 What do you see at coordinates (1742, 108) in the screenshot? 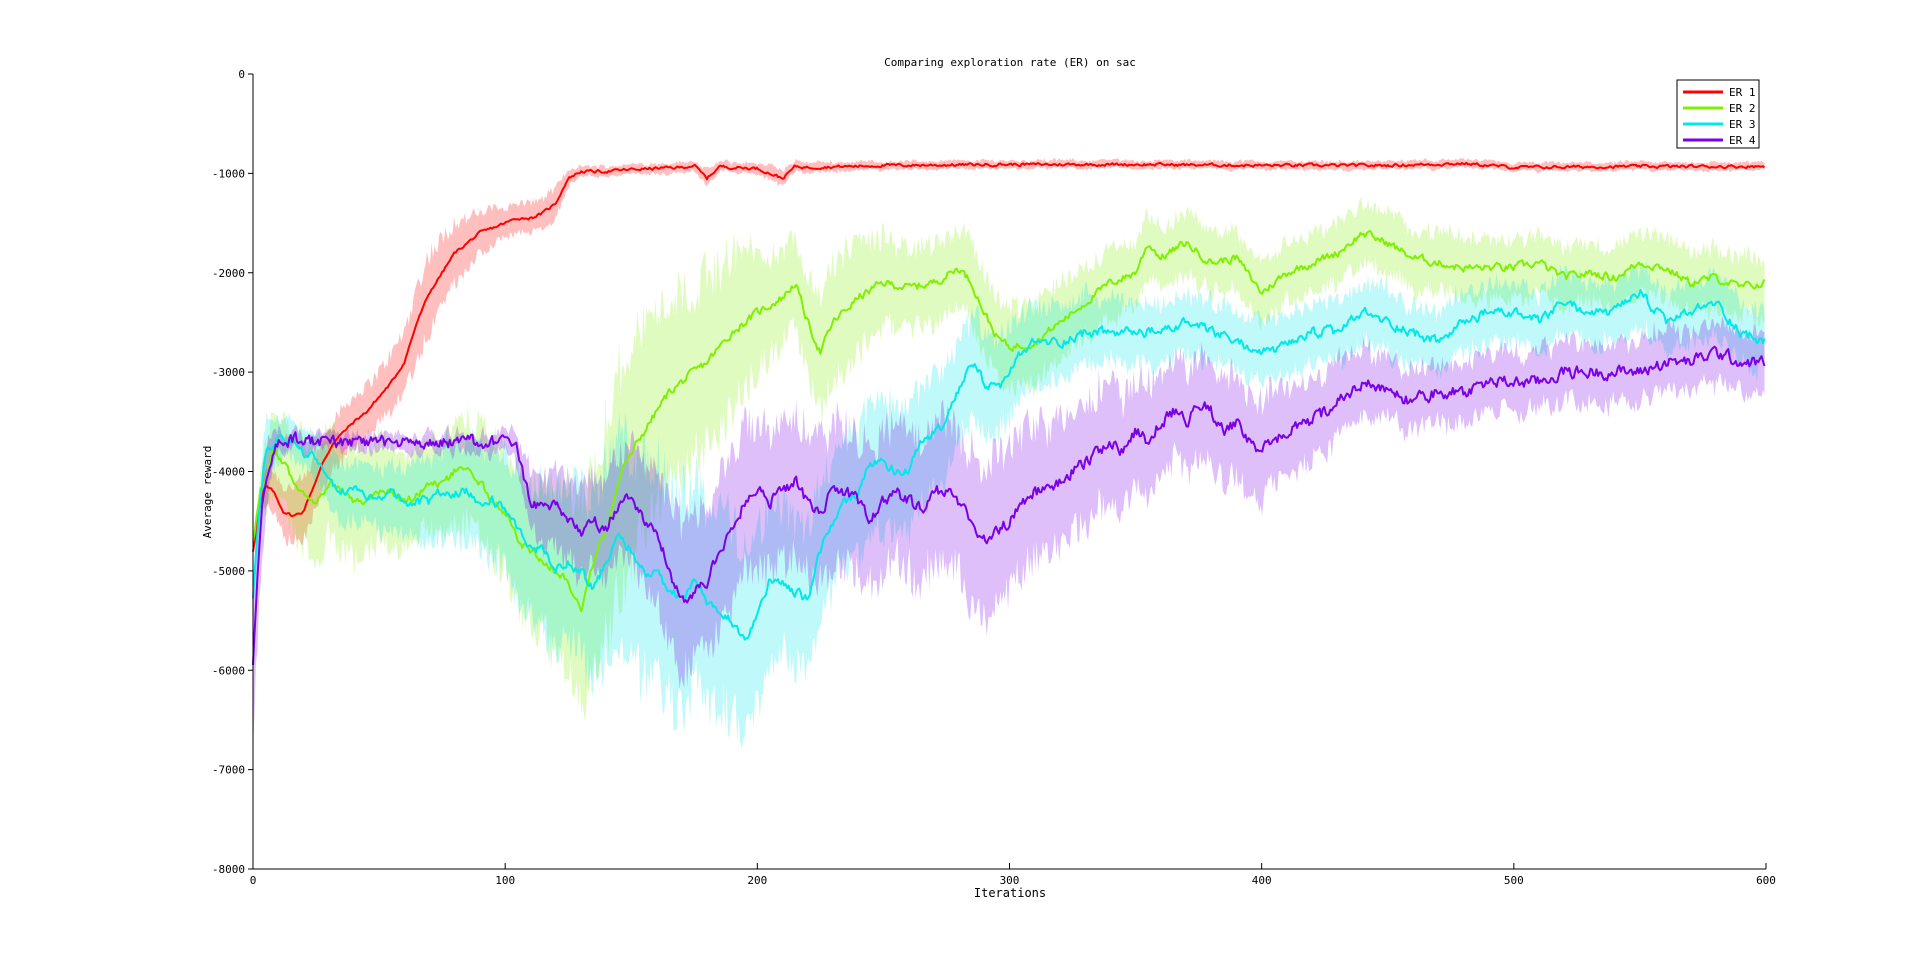
I see `legend-label: ER 2` at bounding box center [1742, 108].